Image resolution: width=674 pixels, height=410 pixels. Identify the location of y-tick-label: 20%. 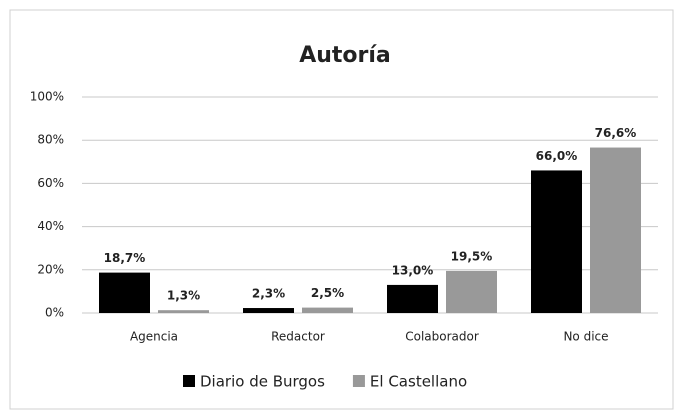
(50, 269).